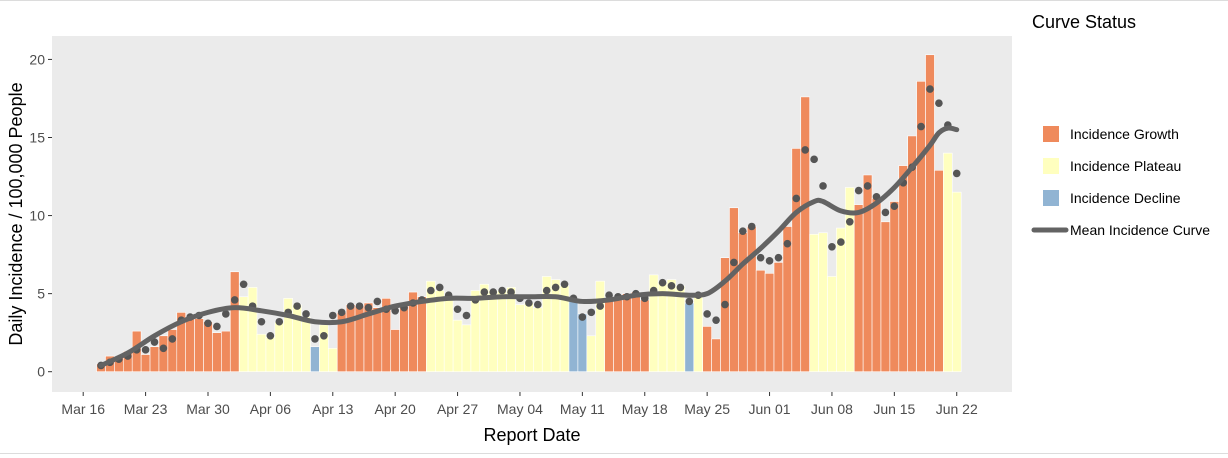  Describe the element at coordinates (37, 59) in the screenshot. I see `y-tick-label: 20` at that location.